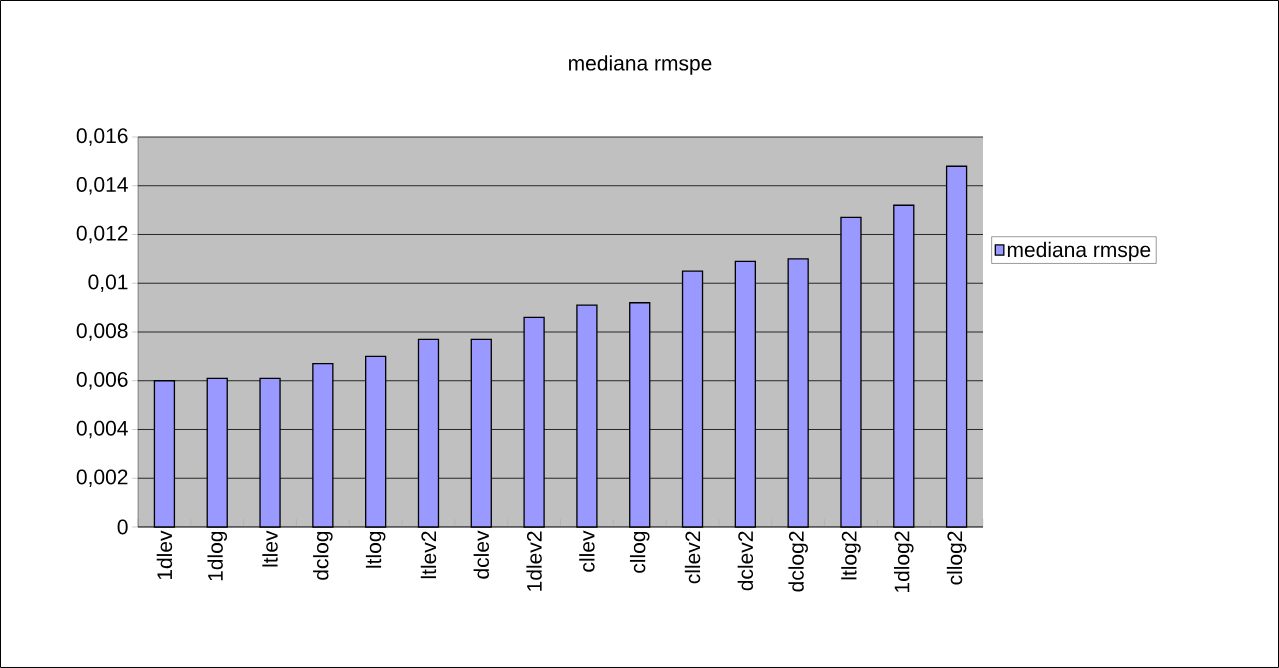 The image size is (1279, 668). I want to click on y-tick-label: 0,01, so click(108, 283).